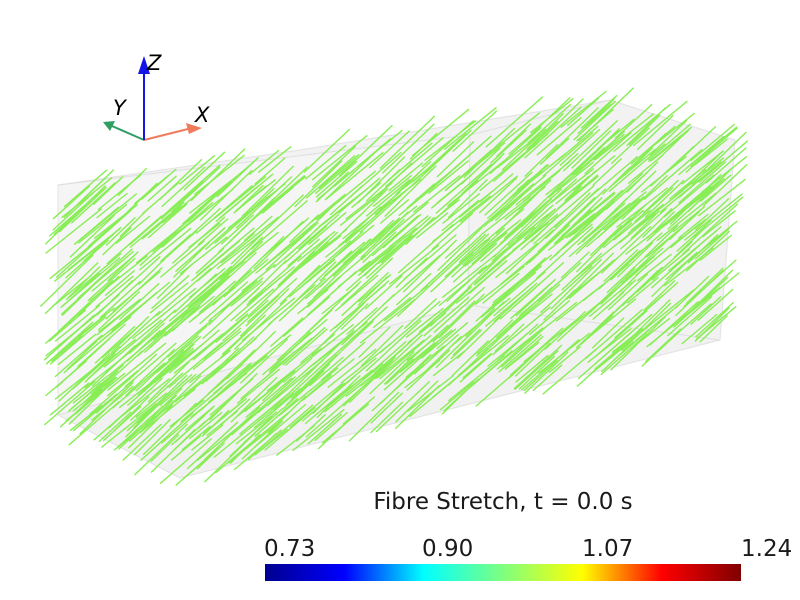  I want to click on colorbar-tick-min: 0.73, so click(290, 549).